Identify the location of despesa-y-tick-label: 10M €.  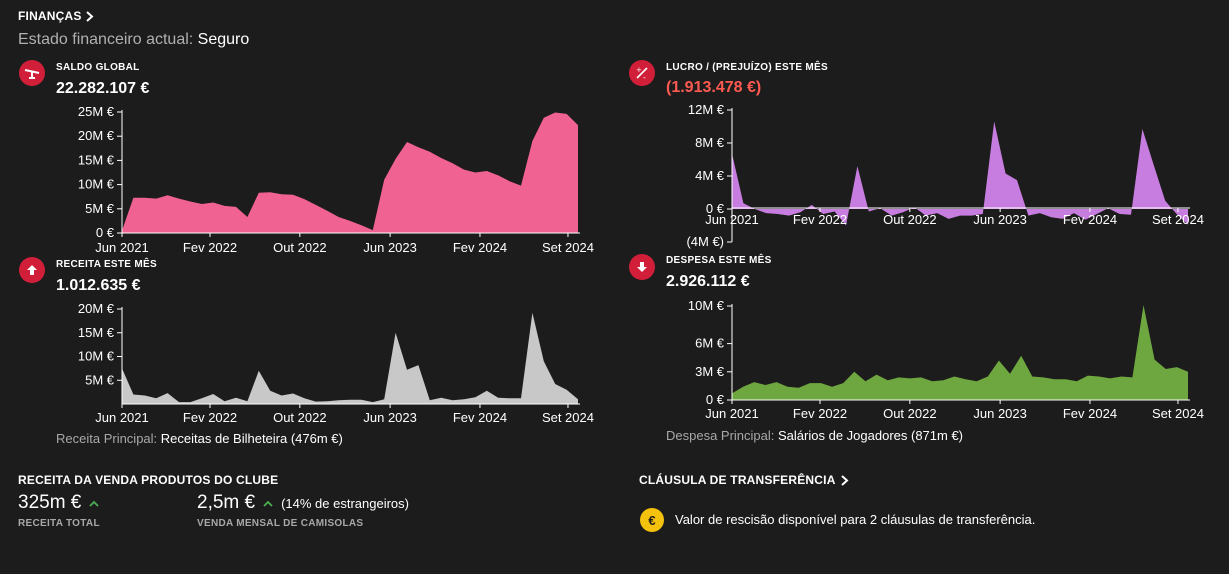
(706, 305).